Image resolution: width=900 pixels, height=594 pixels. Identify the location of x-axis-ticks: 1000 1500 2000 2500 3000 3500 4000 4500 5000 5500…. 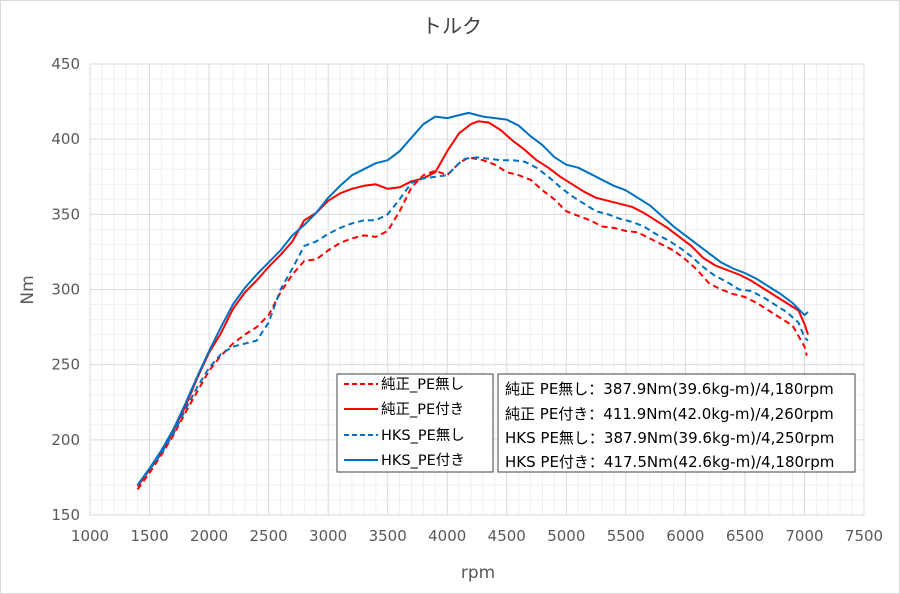
(477, 536).